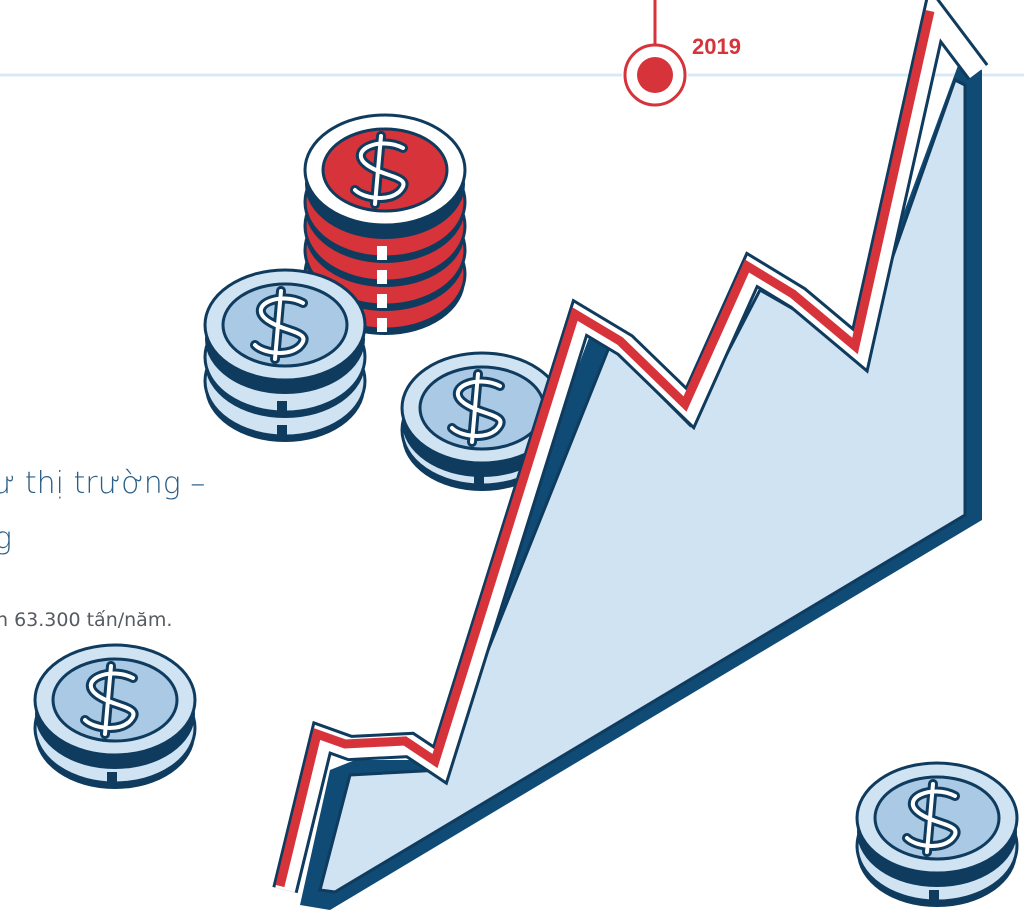 The width and height of the screenshot is (1024, 924). I want to click on timeline-dot, so click(655, 75).